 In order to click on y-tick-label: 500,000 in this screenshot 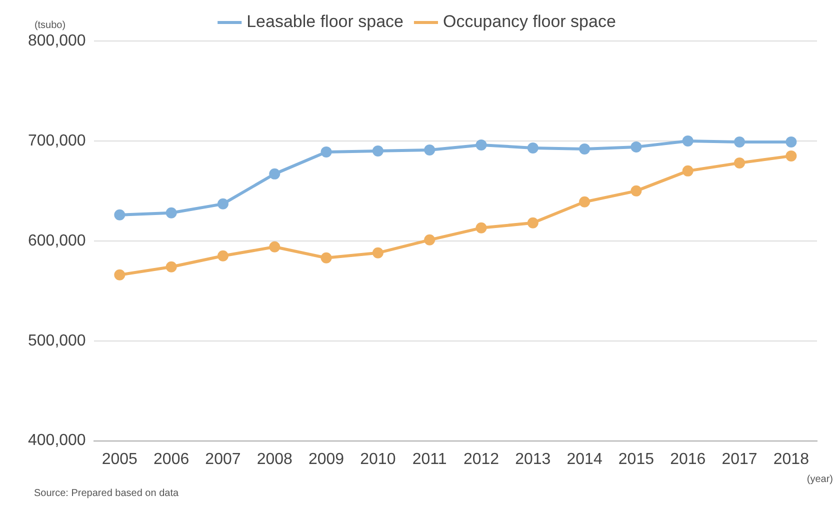, I will do `click(57, 341)`.